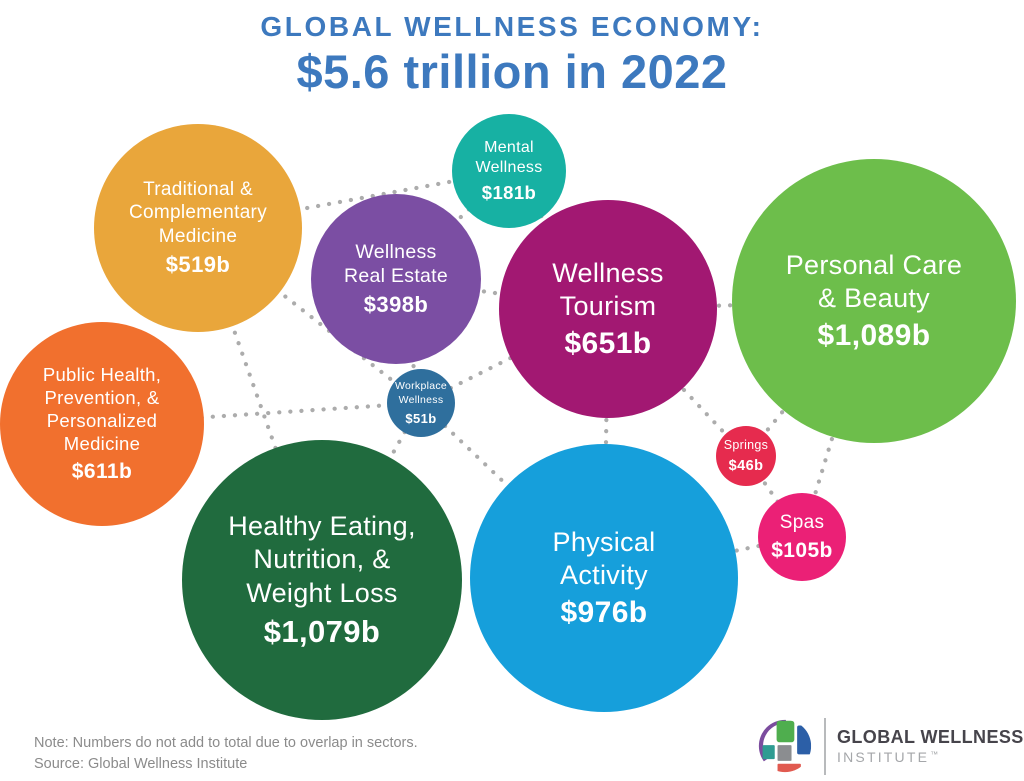 The image size is (1024, 781). I want to click on bubble-value: $651b, so click(608, 344).